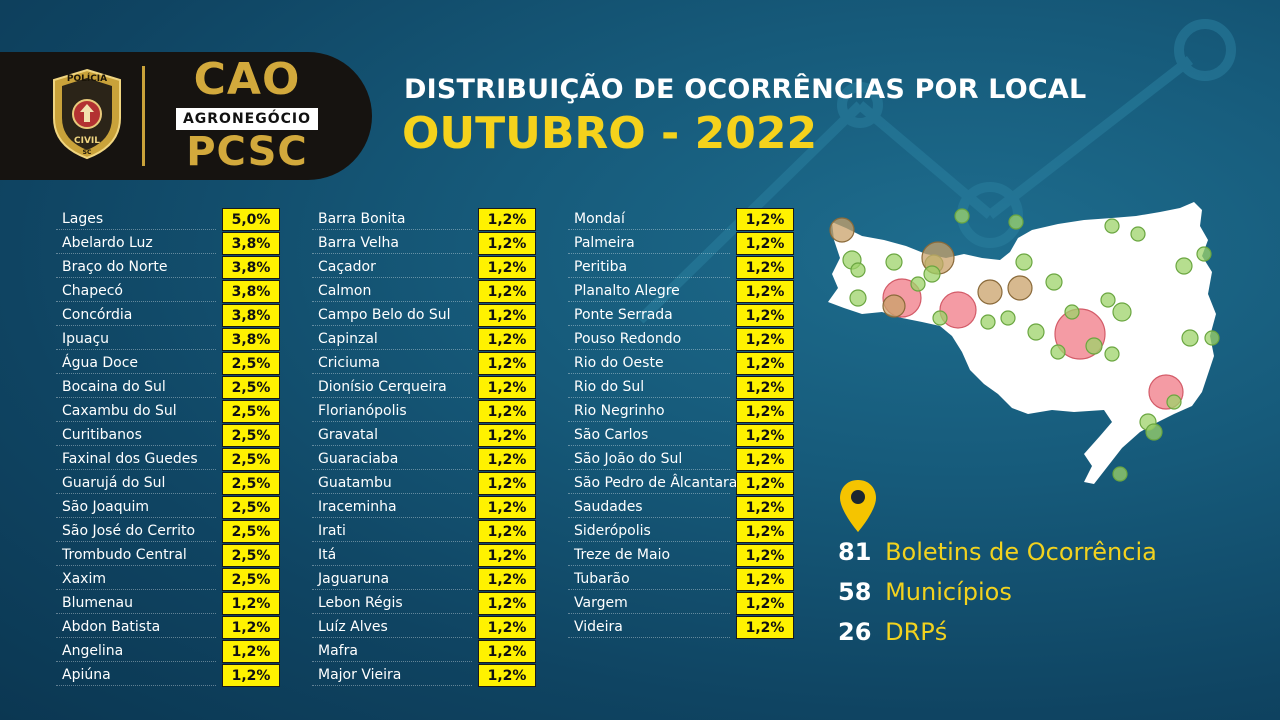  What do you see at coordinates (136, 603) in the screenshot?
I see `municipality-name: Blumenau` at bounding box center [136, 603].